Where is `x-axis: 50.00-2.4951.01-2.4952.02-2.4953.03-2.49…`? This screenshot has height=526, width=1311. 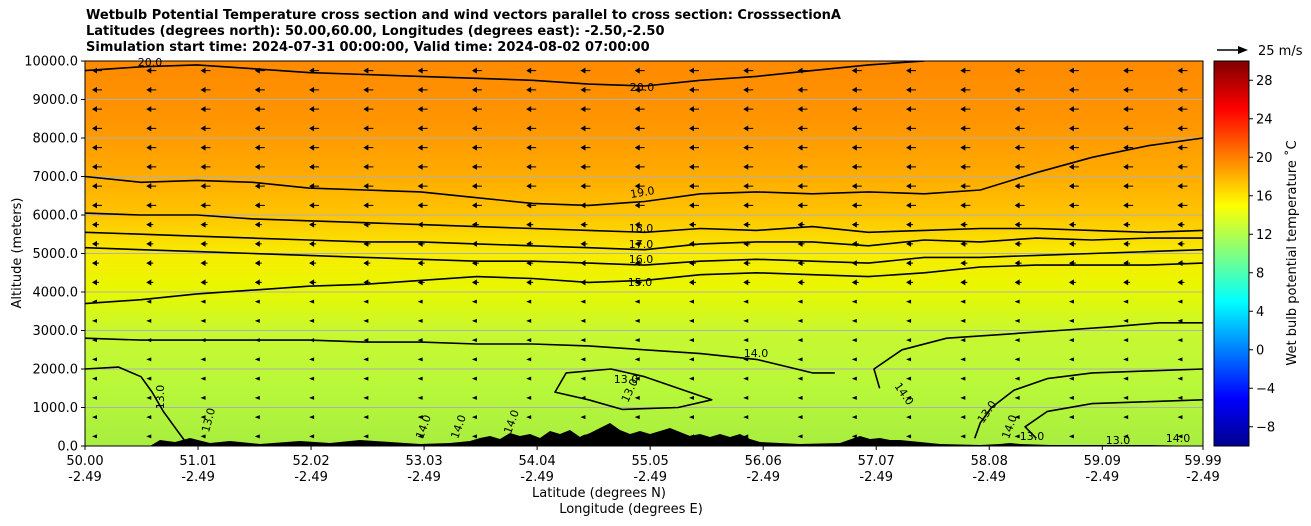 x-axis: 50.00-2.4951.01-2.4952.02-2.4953.03-2.49… is located at coordinates (644, 465).